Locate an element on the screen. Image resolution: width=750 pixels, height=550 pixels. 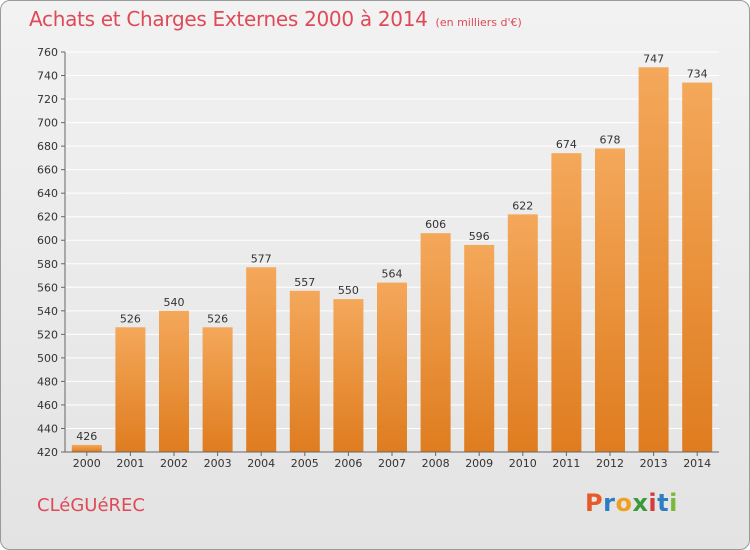
y-tick-label: 640 is located at coordinates (47, 193).